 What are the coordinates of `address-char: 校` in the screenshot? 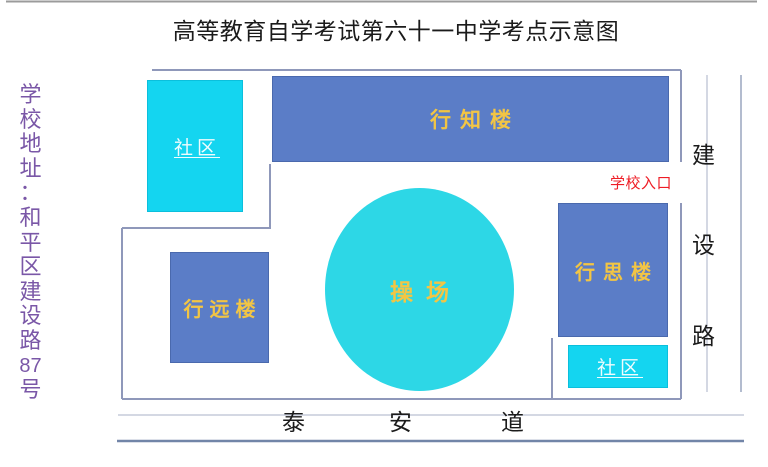 It's located at (30, 119).